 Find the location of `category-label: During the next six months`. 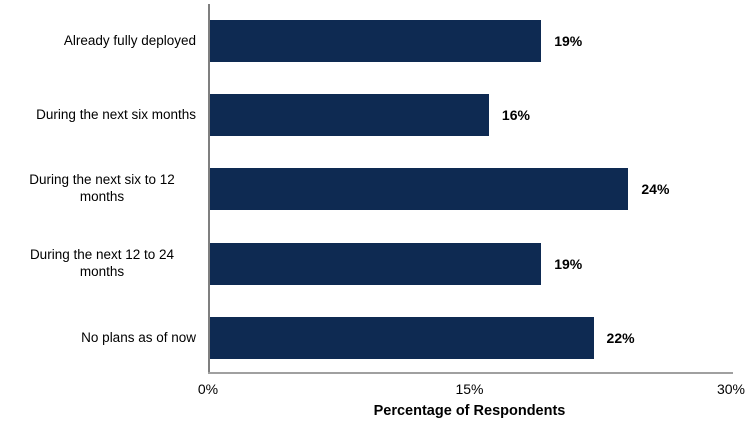

category-label: During the next six months is located at coordinates (116, 114).